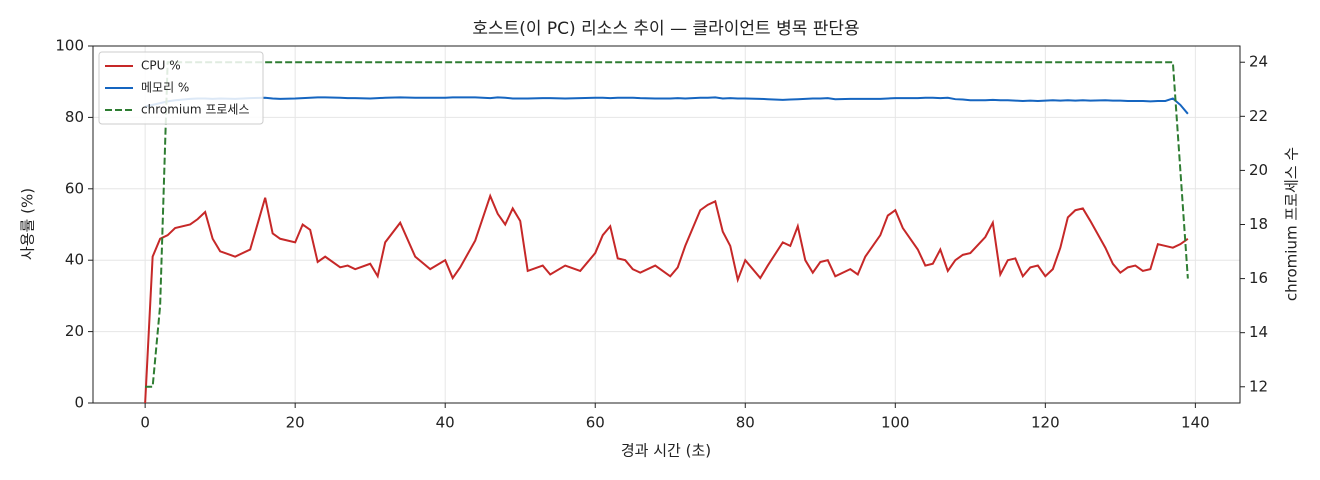  I want to click on legend-label: 메모리 %, so click(165, 88).